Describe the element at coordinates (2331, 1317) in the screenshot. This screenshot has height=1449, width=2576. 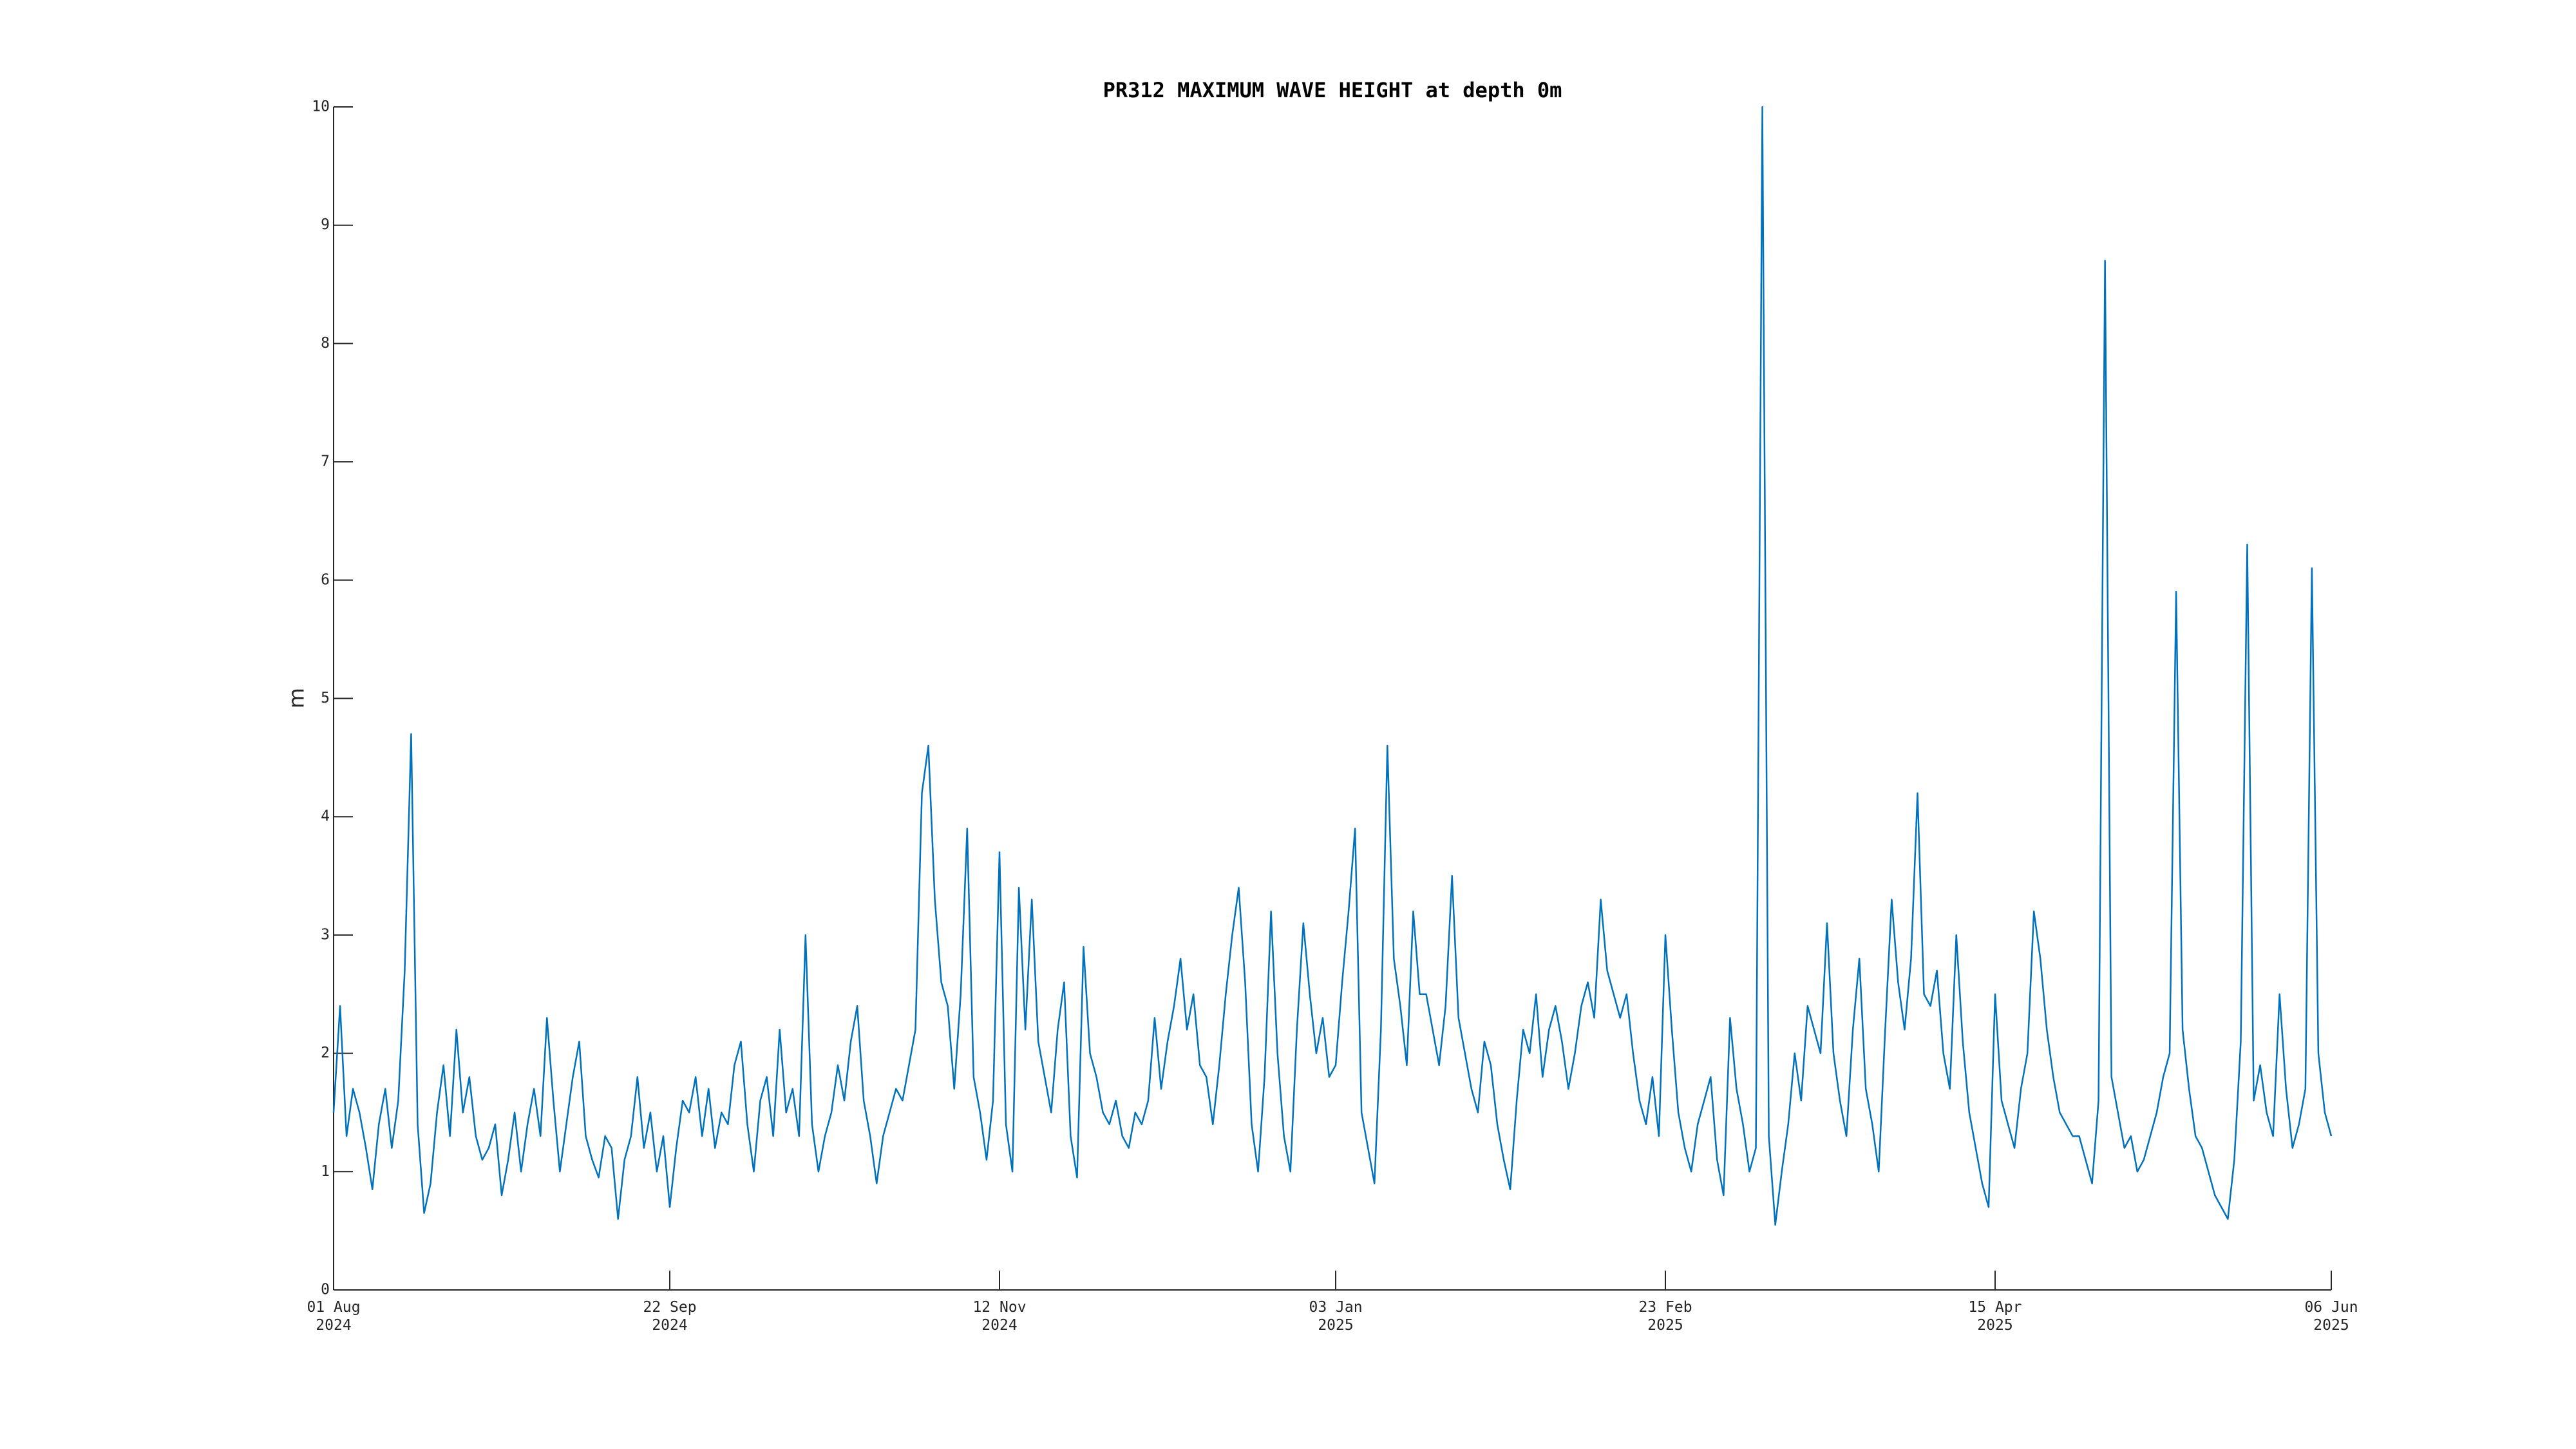
I see `x-tick-label: 06 Jun 2025` at that location.